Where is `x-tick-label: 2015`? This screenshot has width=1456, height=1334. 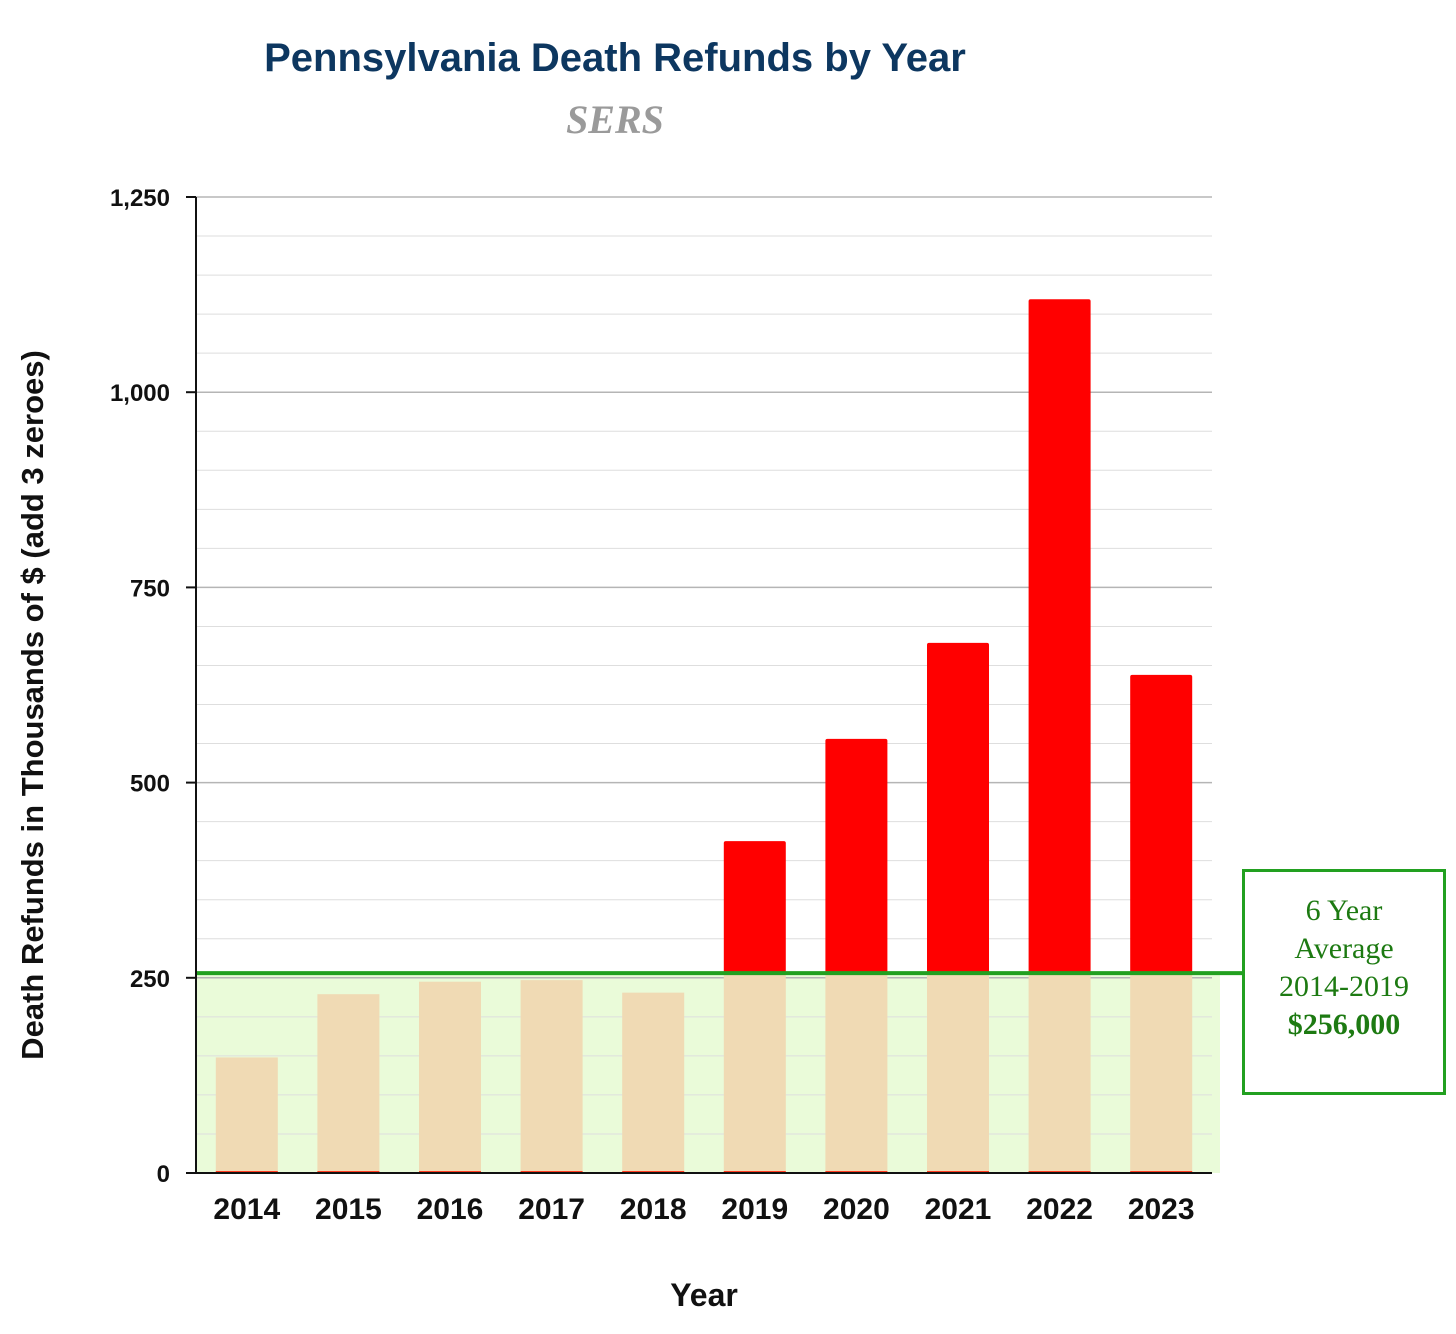
x-tick-label: 2015 is located at coordinates (348, 1209).